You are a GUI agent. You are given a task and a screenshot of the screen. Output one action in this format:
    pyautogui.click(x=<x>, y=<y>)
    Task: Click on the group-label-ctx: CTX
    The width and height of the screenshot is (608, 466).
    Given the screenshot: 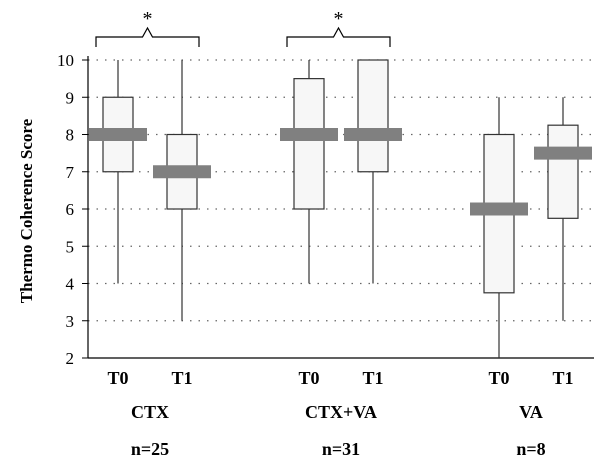 What is the action you would take?
    pyautogui.click(x=150, y=412)
    